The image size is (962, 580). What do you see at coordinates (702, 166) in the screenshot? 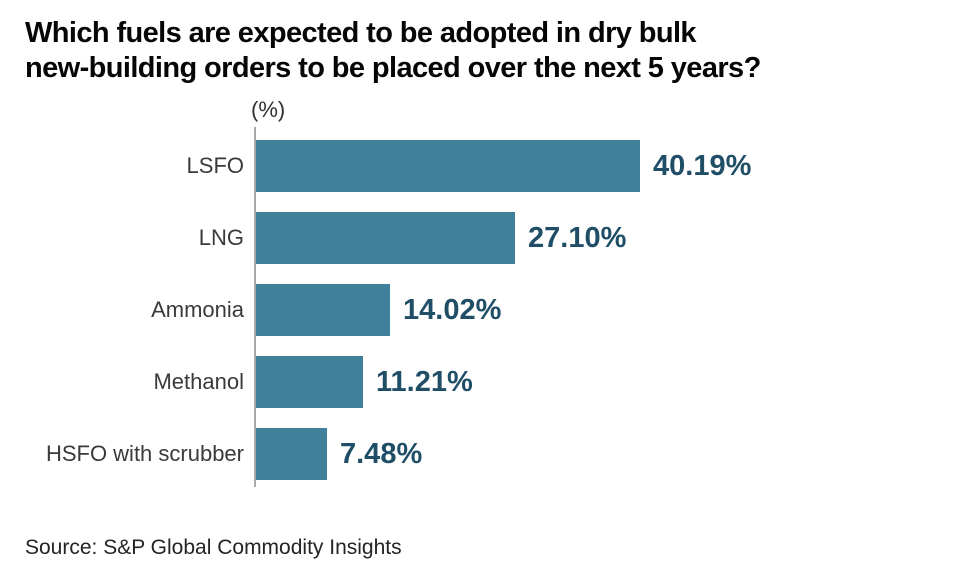
I see `bar-value-label: 40.19%` at bounding box center [702, 166].